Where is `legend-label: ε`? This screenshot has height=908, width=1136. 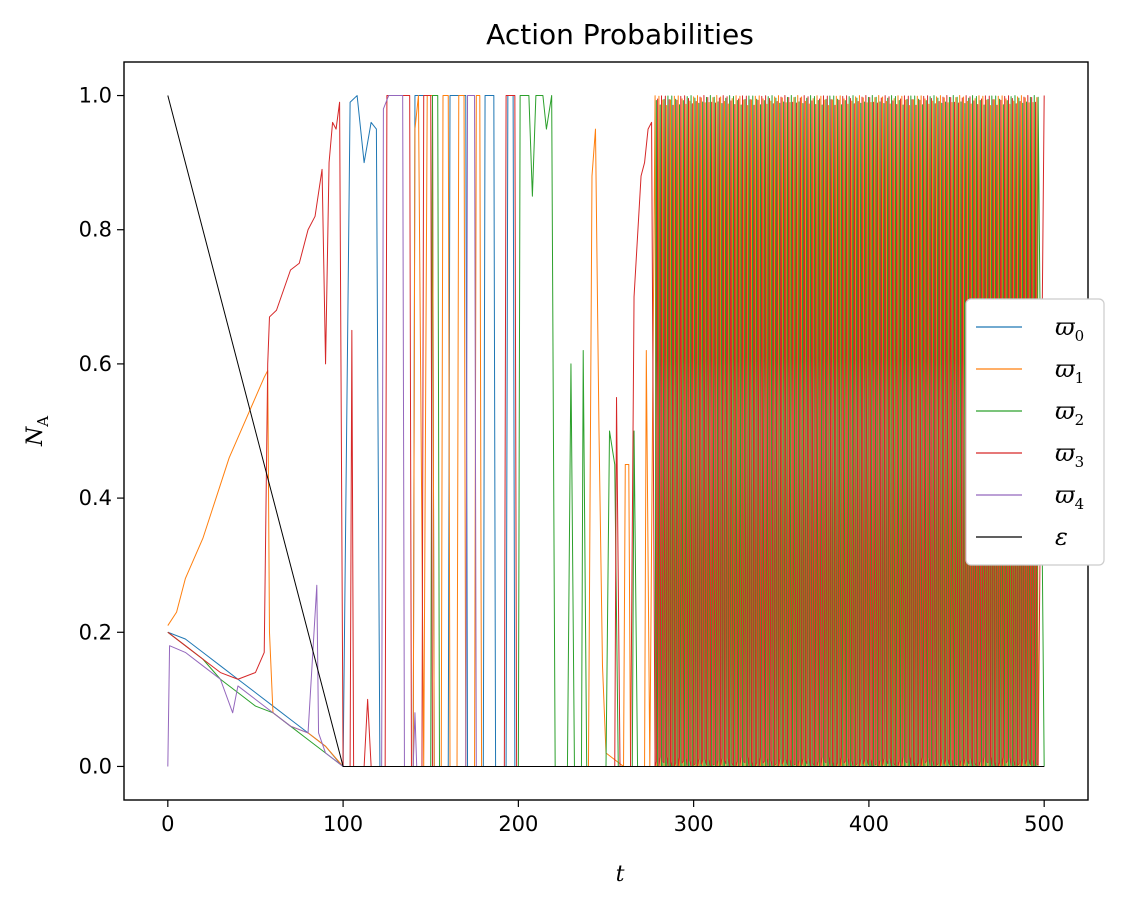
legend-label: ε is located at coordinates (1061, 537).